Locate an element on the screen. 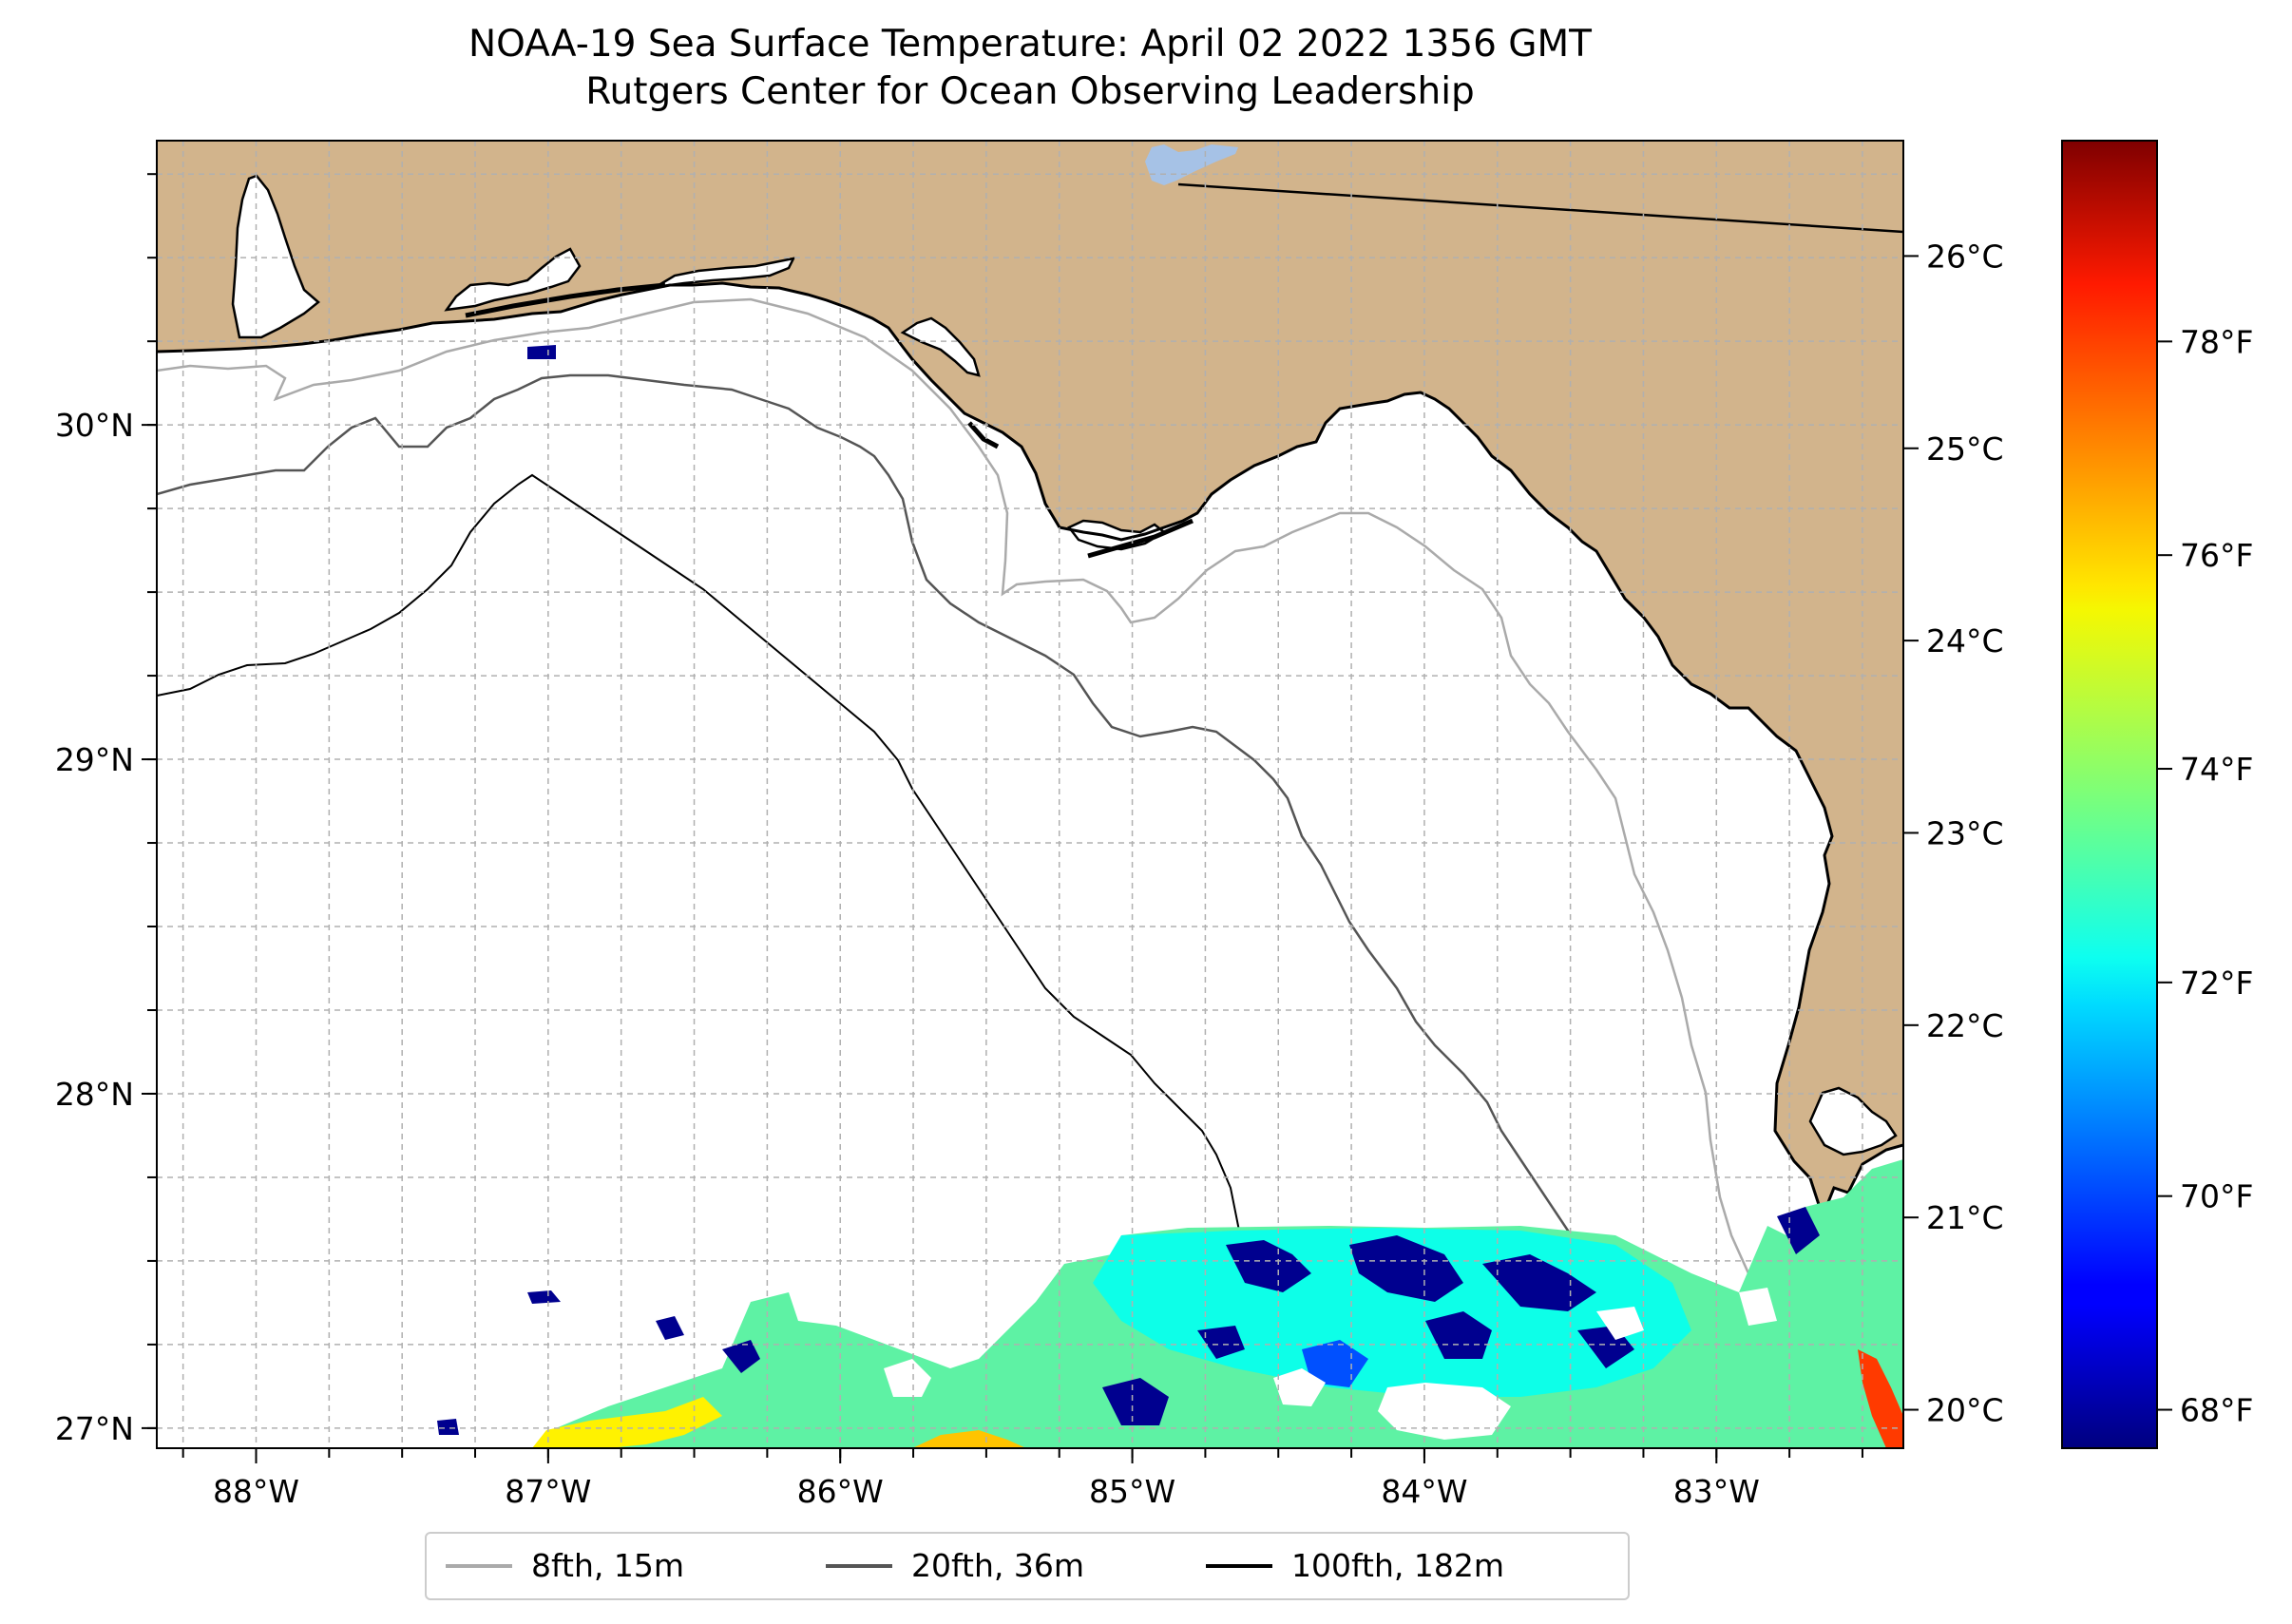 Image resolution: width=2292 pixels, height=1624 pixels. lon-tick-label: 86°W is located at coordinates (840, 1491).